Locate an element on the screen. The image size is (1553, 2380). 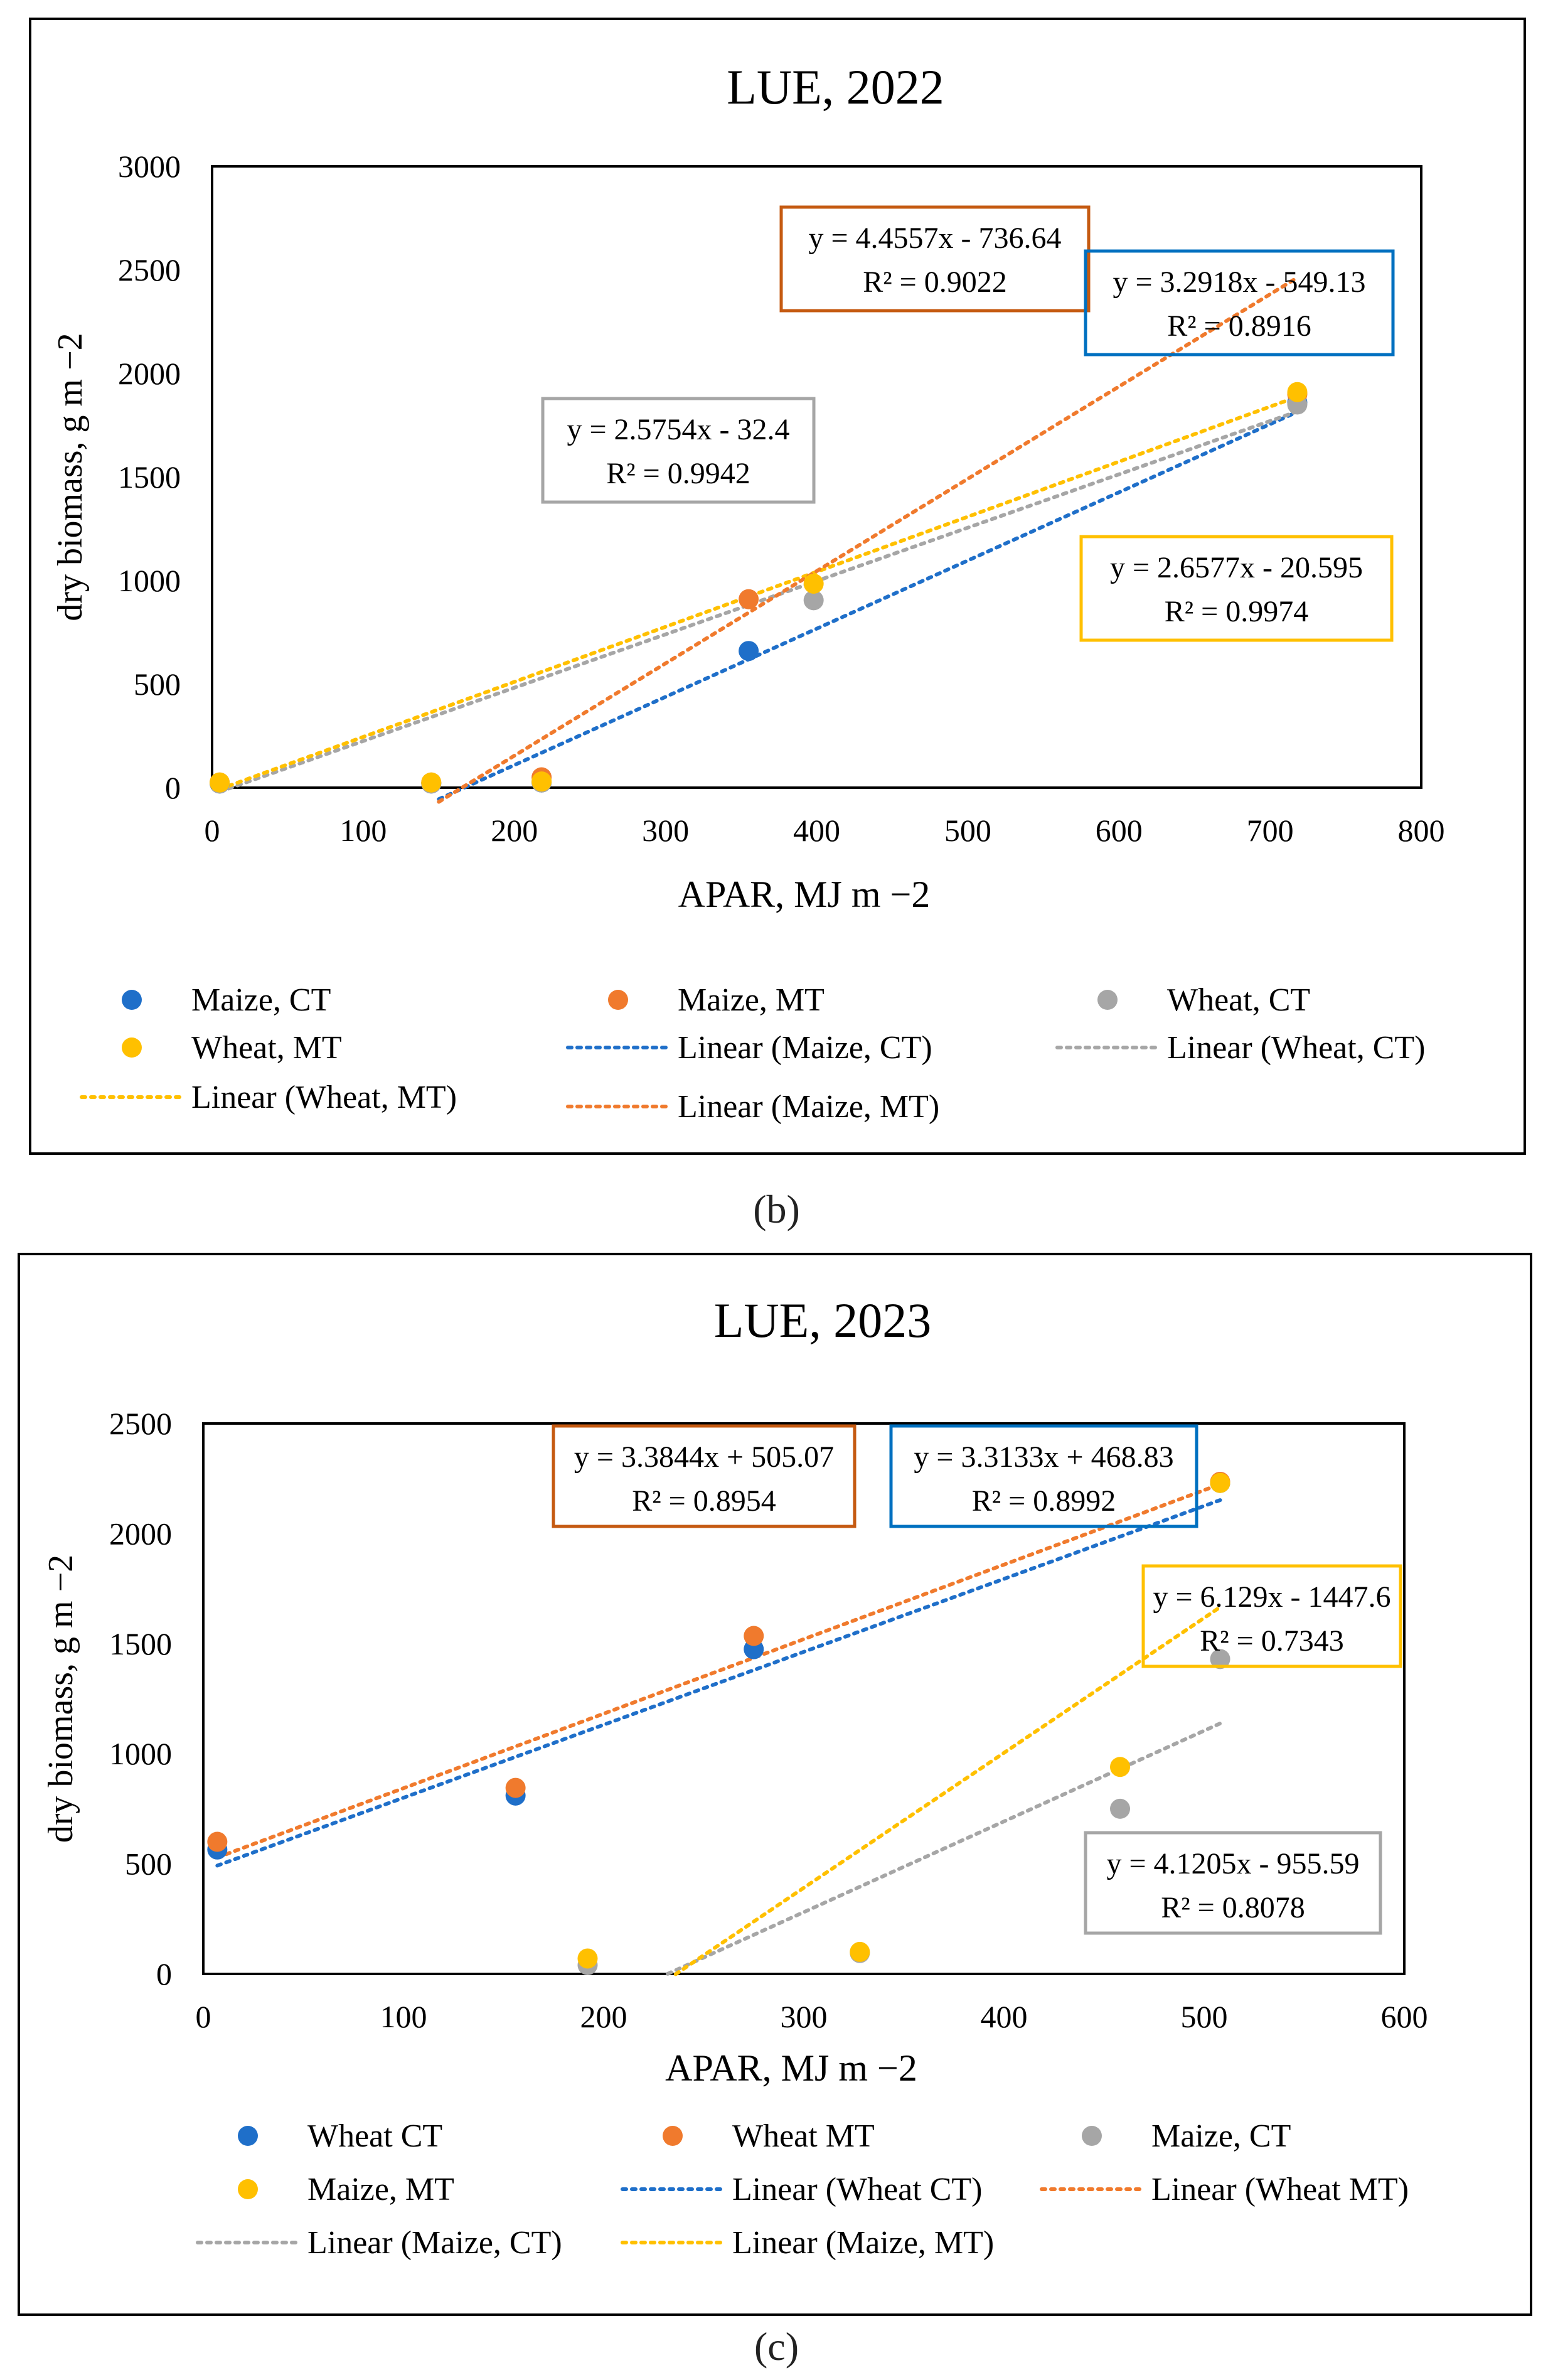
chart-c-legend-item: Linear (Maize, MT) is located at coordinates (808, 2243).